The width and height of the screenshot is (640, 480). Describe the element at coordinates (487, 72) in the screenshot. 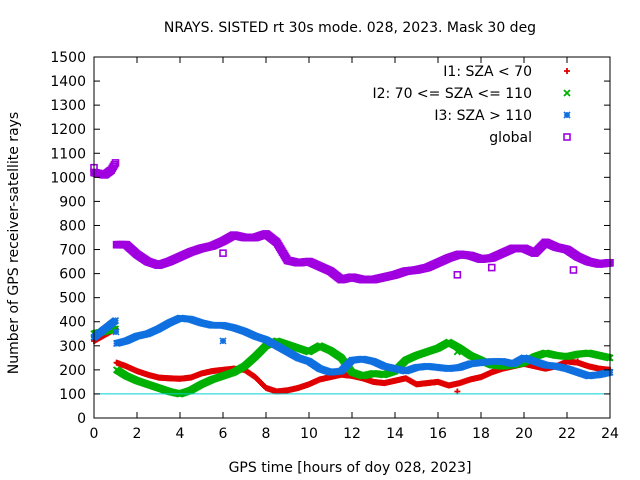

I see `legend-label: I1: SZA < 70` at that location.